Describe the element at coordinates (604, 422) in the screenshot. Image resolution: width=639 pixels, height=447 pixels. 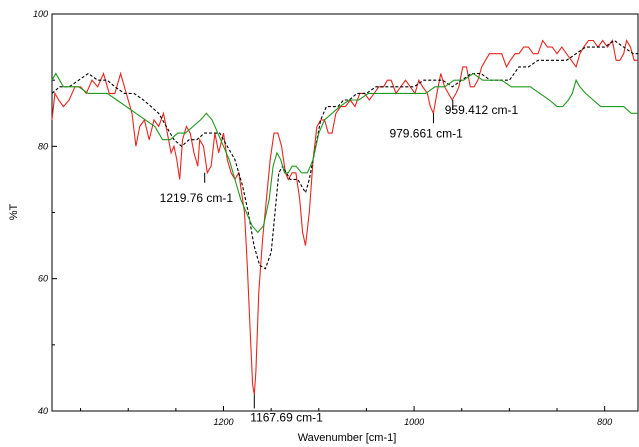
I see `x-tick-label: 800` at that location.